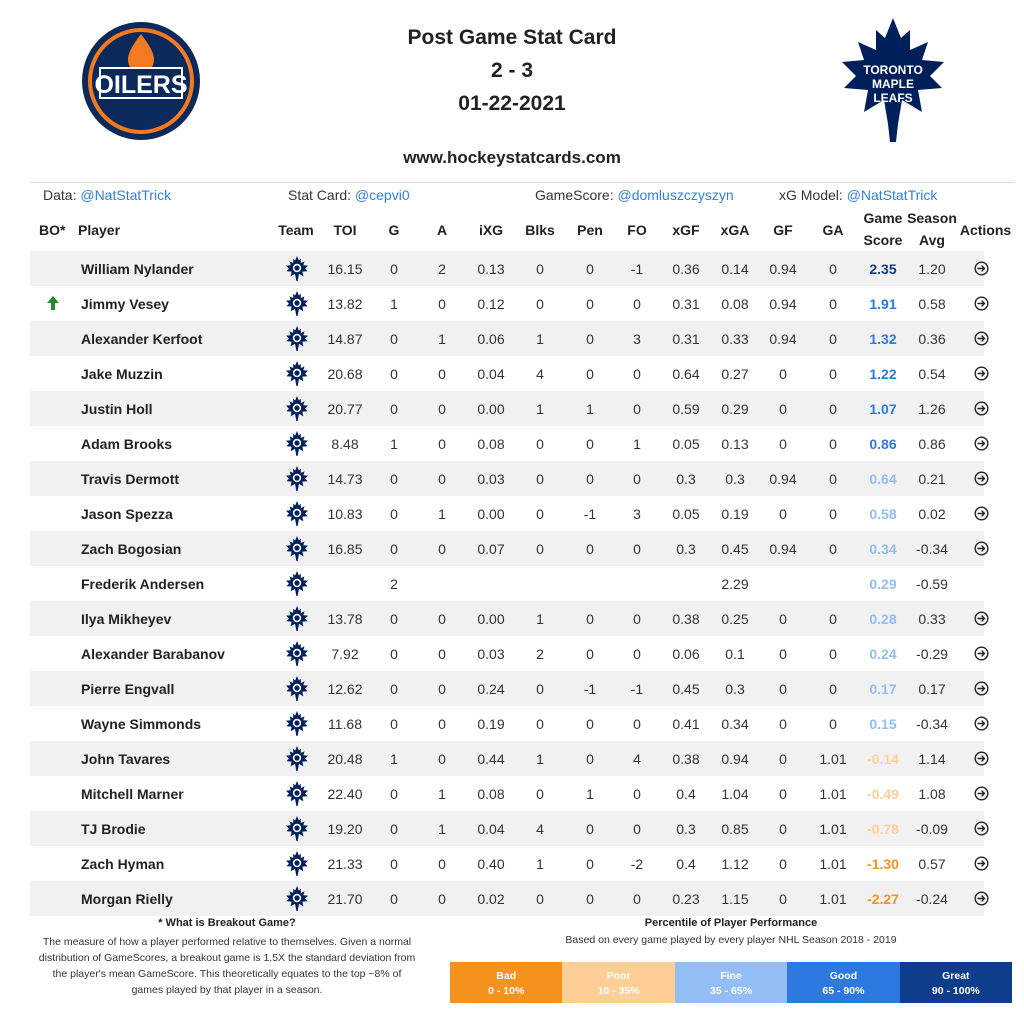  I want to click on legend-range: 65 - 90%, so click(843, 991).